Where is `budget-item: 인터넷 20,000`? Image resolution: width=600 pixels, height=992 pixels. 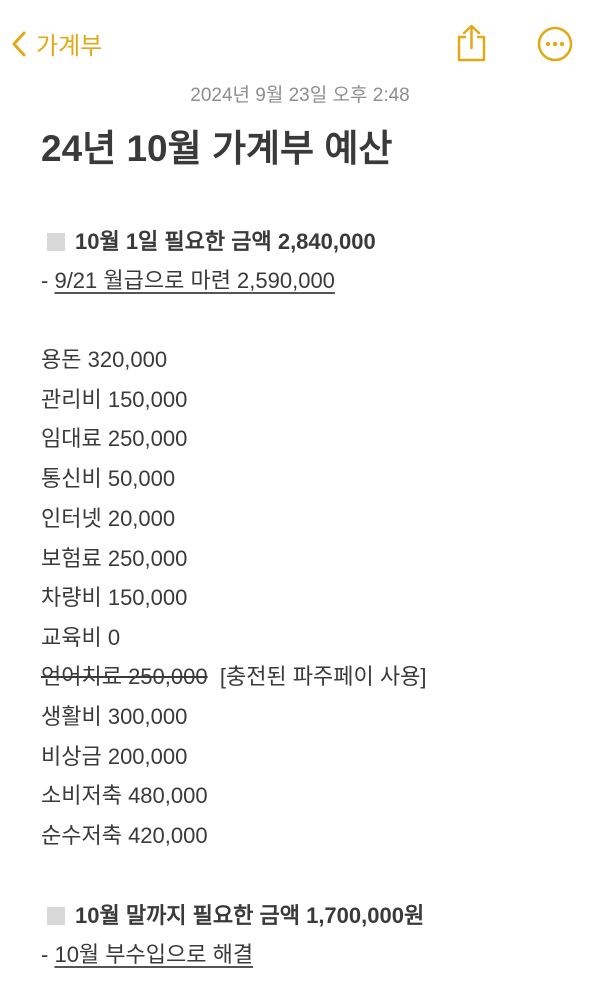 budget-item: 인터넷 20,000 is located at coordinates (108, 518).